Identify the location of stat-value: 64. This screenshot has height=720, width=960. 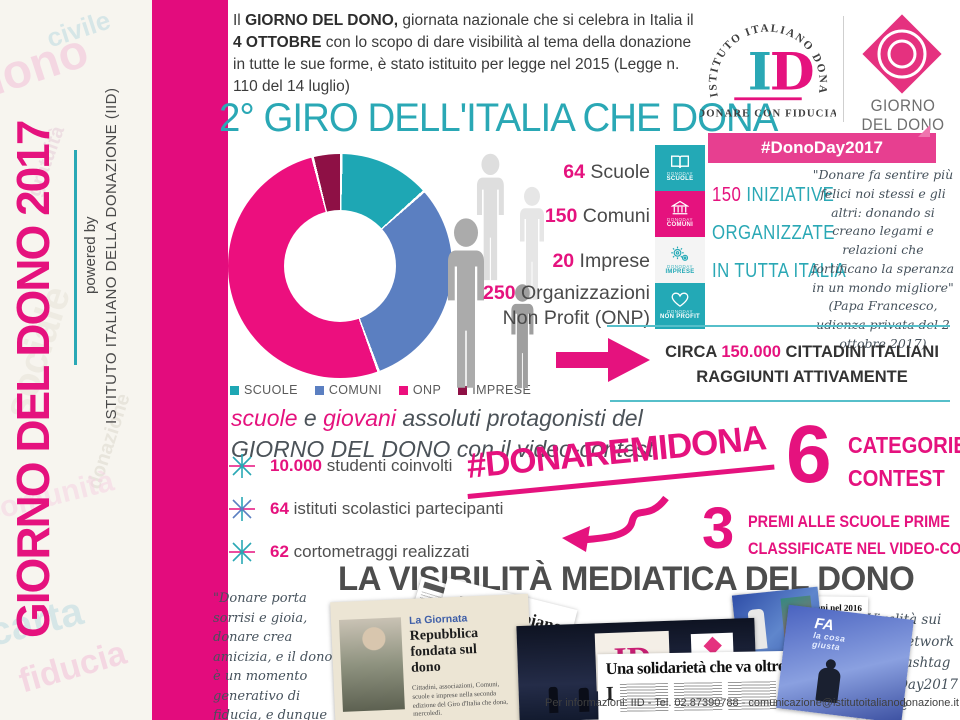
(574, 172).